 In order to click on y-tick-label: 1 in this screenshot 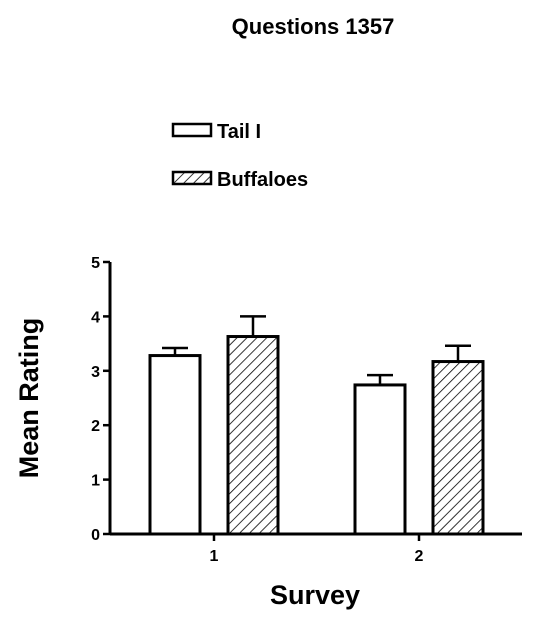, I will do `click(95, 481)`.